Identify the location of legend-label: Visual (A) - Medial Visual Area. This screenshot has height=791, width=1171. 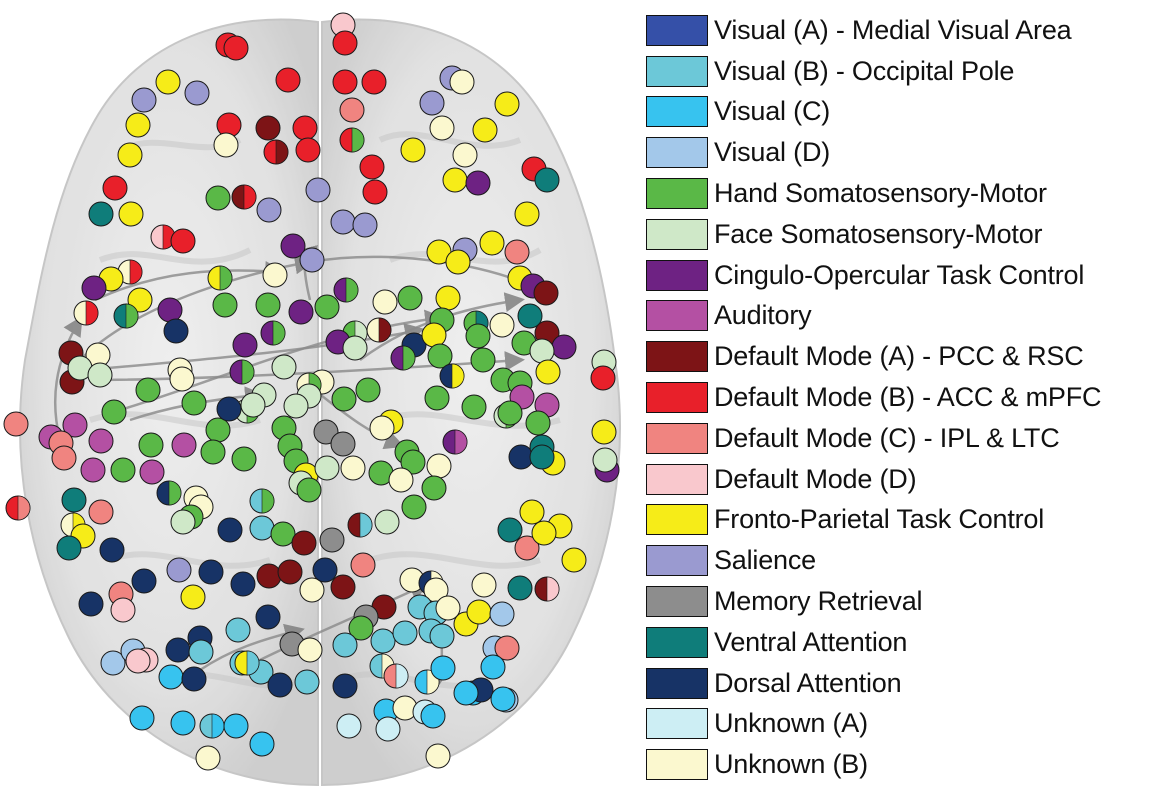
(893, 29).